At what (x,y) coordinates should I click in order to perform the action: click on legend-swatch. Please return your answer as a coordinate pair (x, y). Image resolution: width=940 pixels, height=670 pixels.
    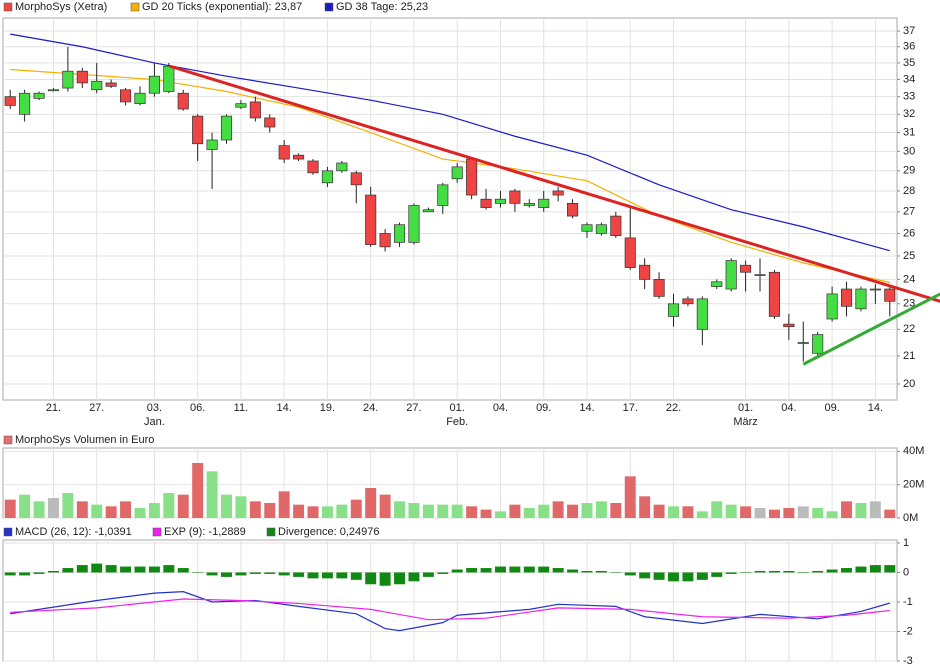
    Looking at the image, I should click on (8, 532).